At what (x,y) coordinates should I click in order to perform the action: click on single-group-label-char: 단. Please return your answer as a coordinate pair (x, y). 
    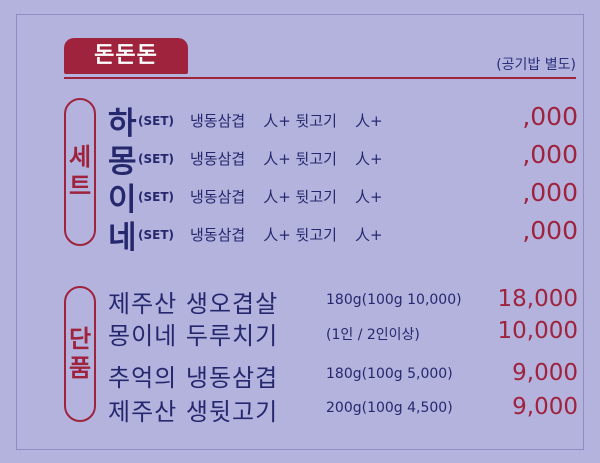
    Looking at the image, I should click on (80, 339).